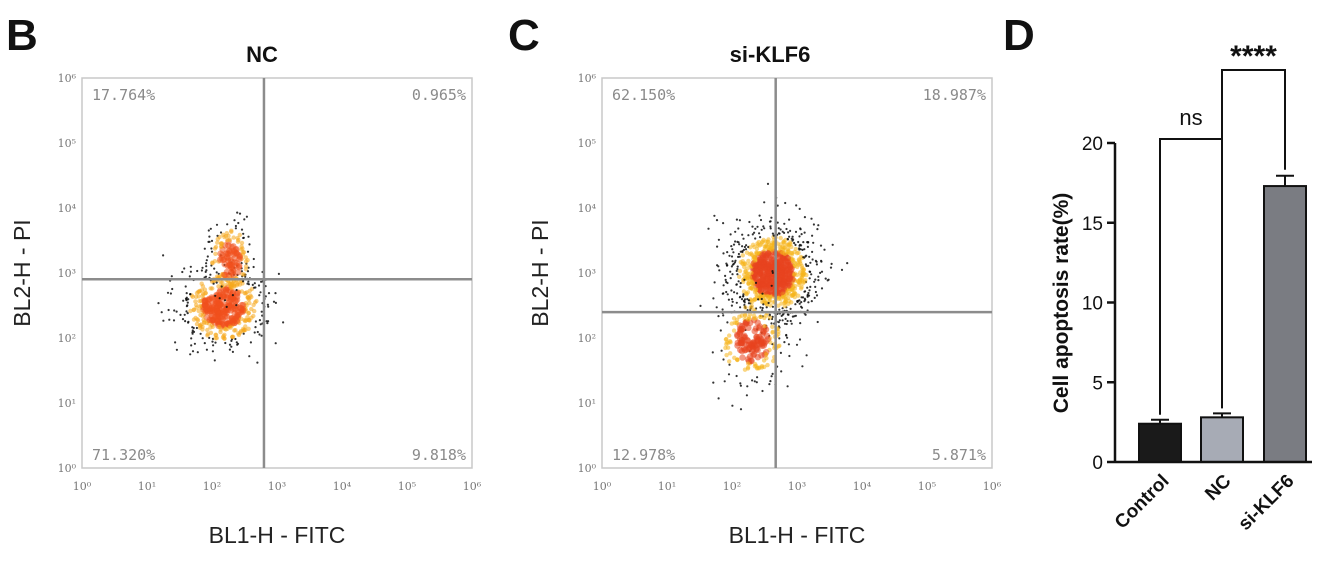  What do you see at coordinates (862, 486) in the screenshot?
I see `x-tick-label: 10⁴` at bounding box center [862, 486].